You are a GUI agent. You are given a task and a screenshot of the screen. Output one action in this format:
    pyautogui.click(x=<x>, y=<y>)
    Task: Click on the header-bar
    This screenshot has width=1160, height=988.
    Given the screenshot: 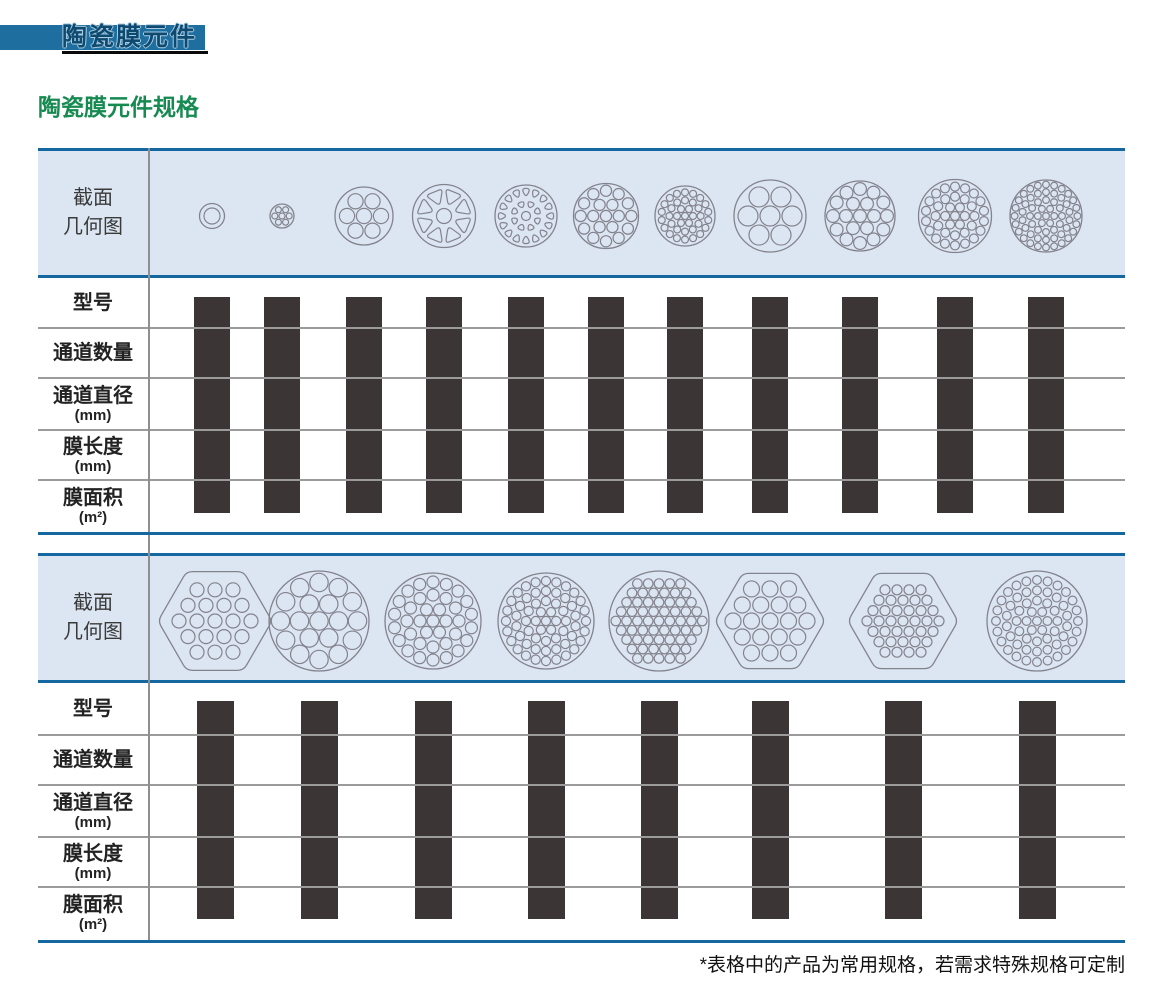 What is the action you would take?
    pyautogui.click(x=102, y=37)
    